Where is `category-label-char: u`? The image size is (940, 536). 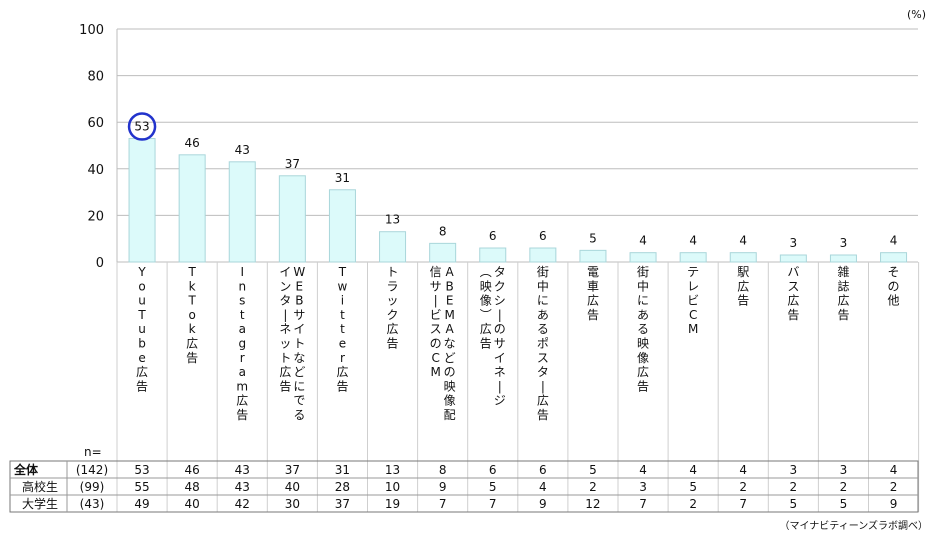 category-label-char: u is located at coordinates (142, 329).